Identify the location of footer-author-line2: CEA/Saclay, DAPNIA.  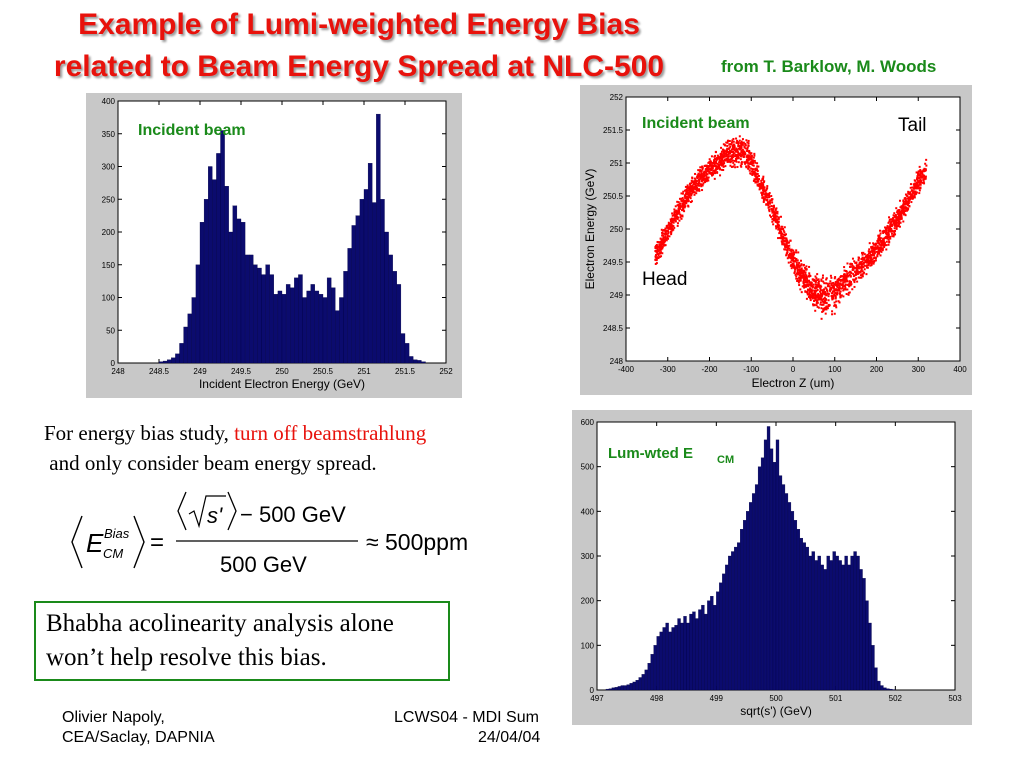
(138, 737).